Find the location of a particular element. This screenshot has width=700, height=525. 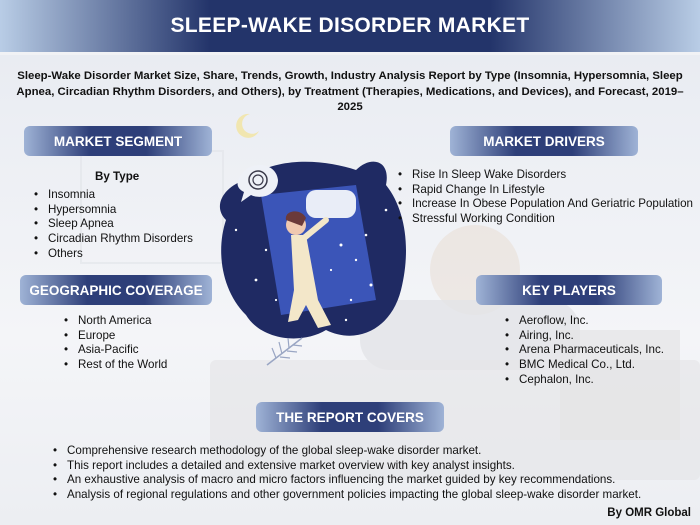

geographic-coverage-heading: GEOGRAPHIC COVERAGE is located at coordinates (116, 290).